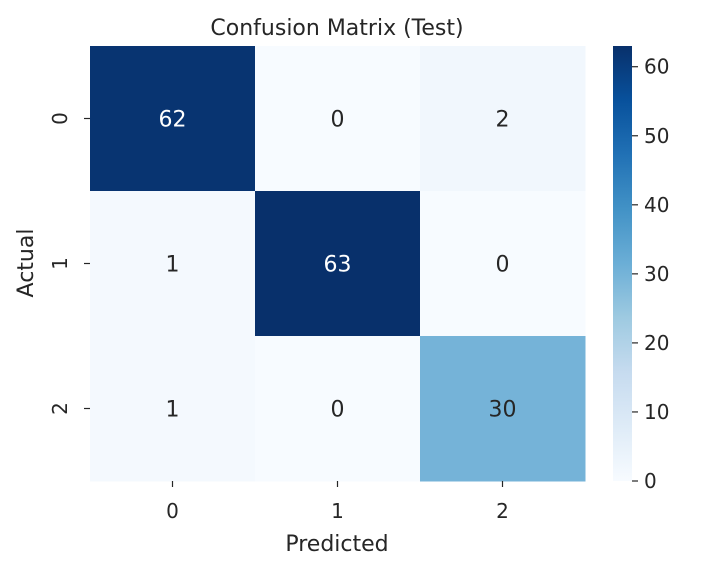  I want to click on heatmap-cell-r0-c2, so click(503, 119).